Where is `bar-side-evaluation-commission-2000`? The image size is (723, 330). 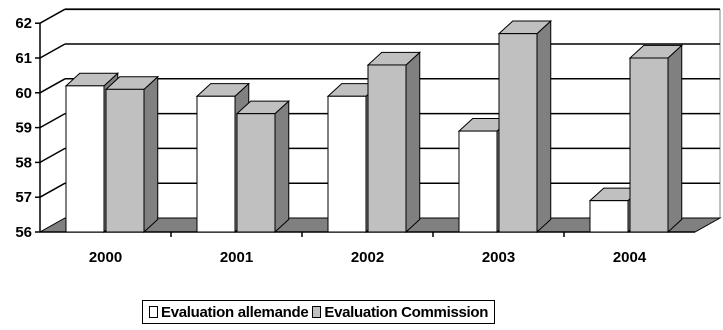
bar-side-evaluation-commission-2000 is located at coordinates (151, 154).